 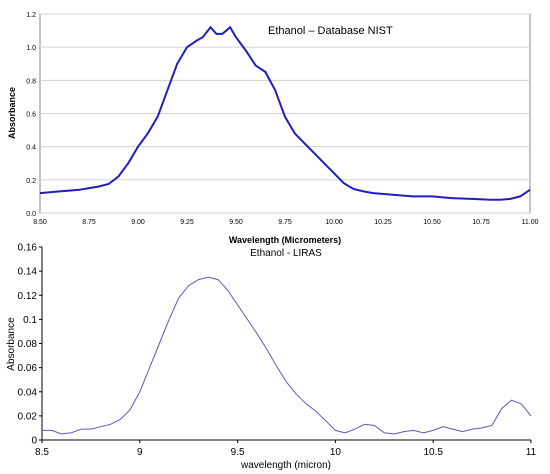 I want to click on nist-x-tick-label: 10.50, so click(x=432, y=222).